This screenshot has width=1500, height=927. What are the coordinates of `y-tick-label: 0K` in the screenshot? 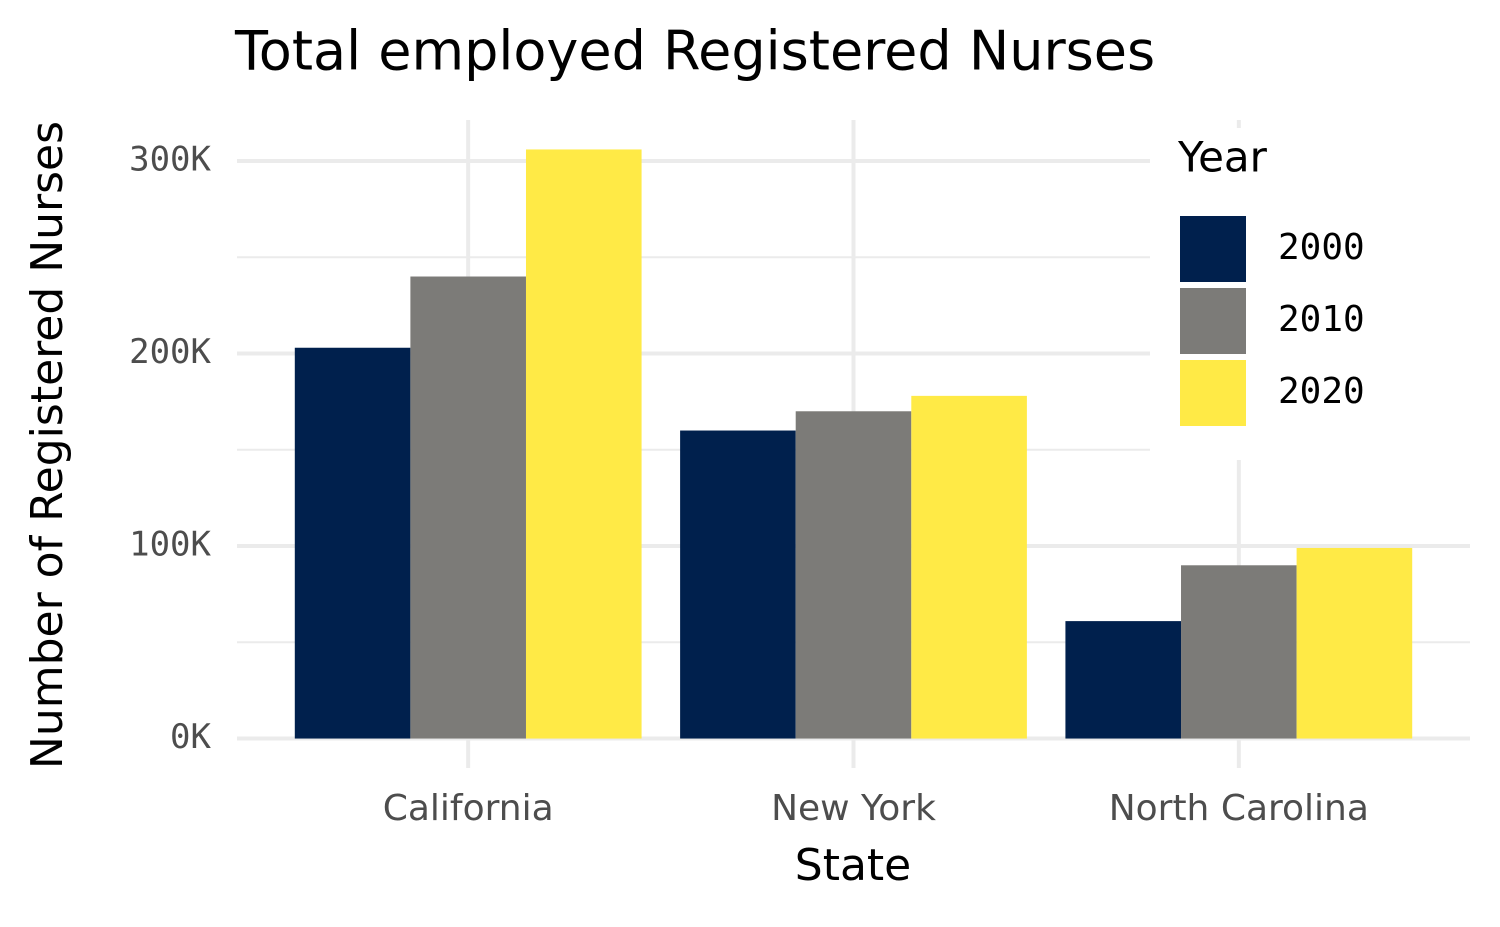 It's located at (190, 737).